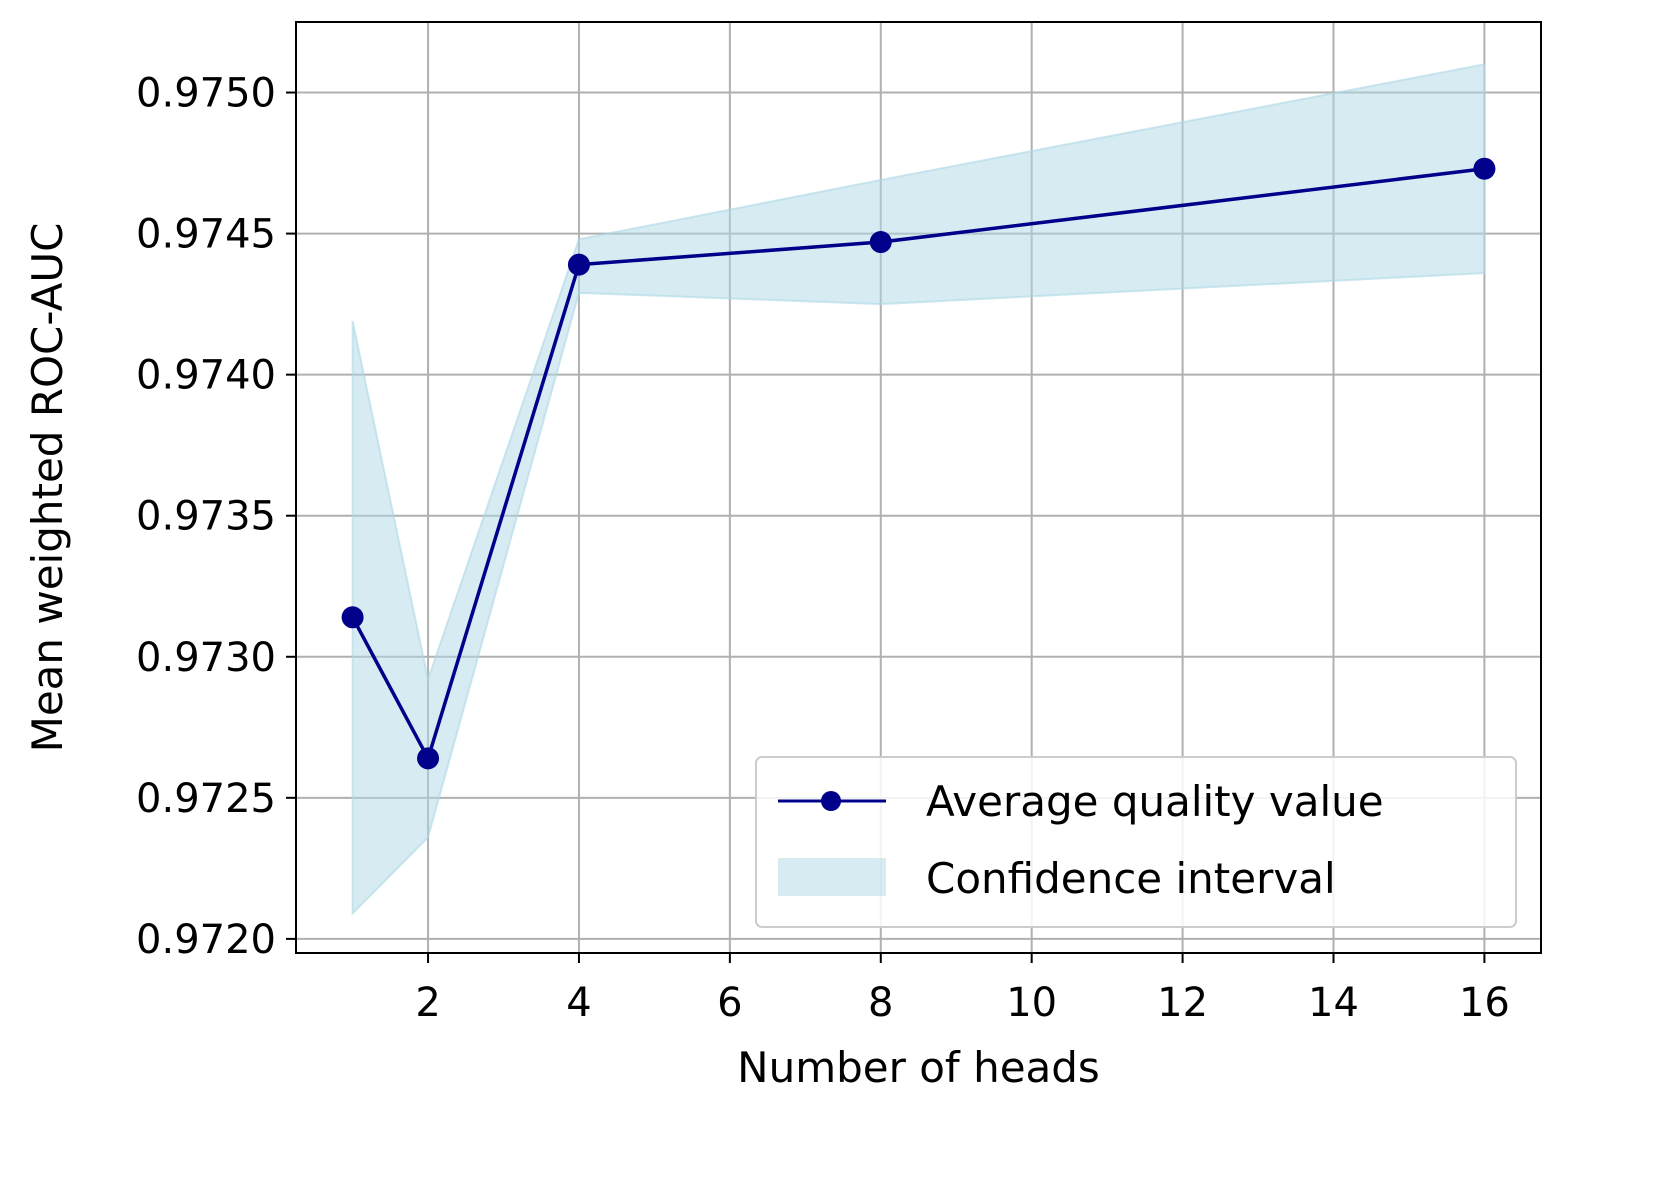  Describe the element at coordinates (1131, 878) in the screenshot. I see `legend-label-confidence: Confidence interval` at that location.